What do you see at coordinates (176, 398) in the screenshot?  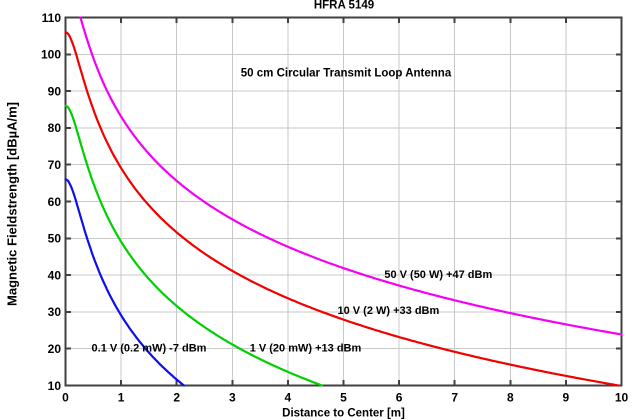 I see `svg-text: 2` at bounding box center [176, 398].